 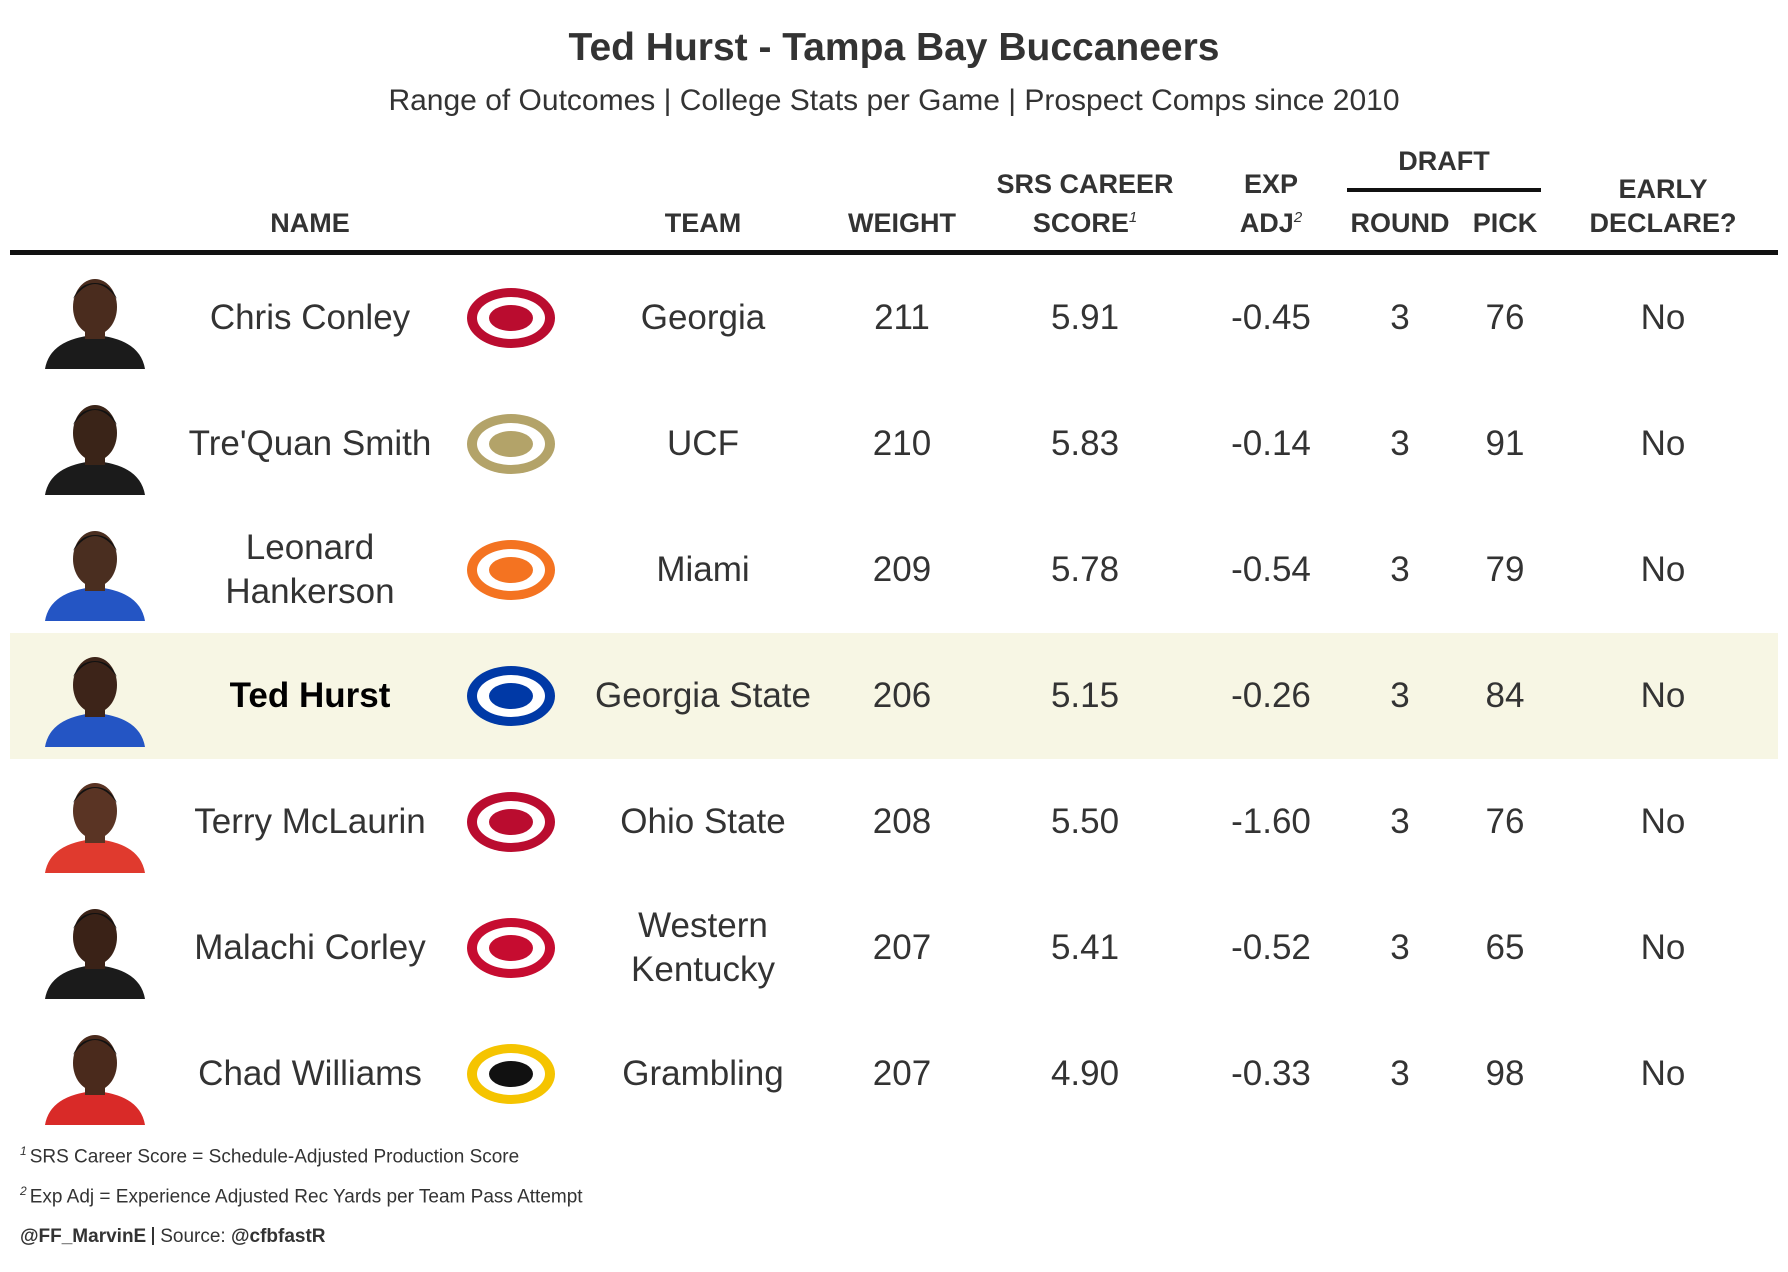 What do you see at coordinates (1085, 947) in the screenshot?
I see `srs-cell: 5.41` at bounding box center [1085, 947].